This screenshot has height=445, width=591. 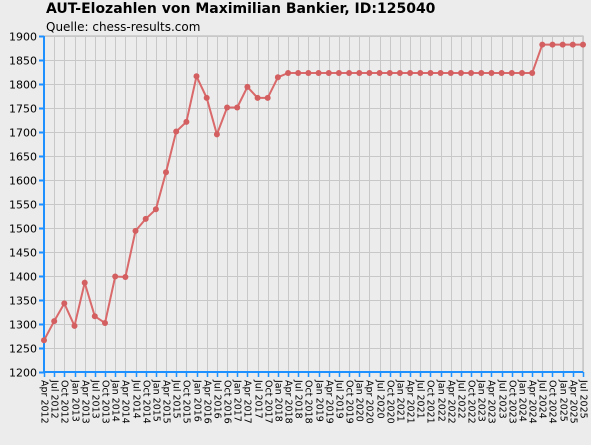 I want to click on x-tick-label: Jul 2020, so click(x=380, y=399).